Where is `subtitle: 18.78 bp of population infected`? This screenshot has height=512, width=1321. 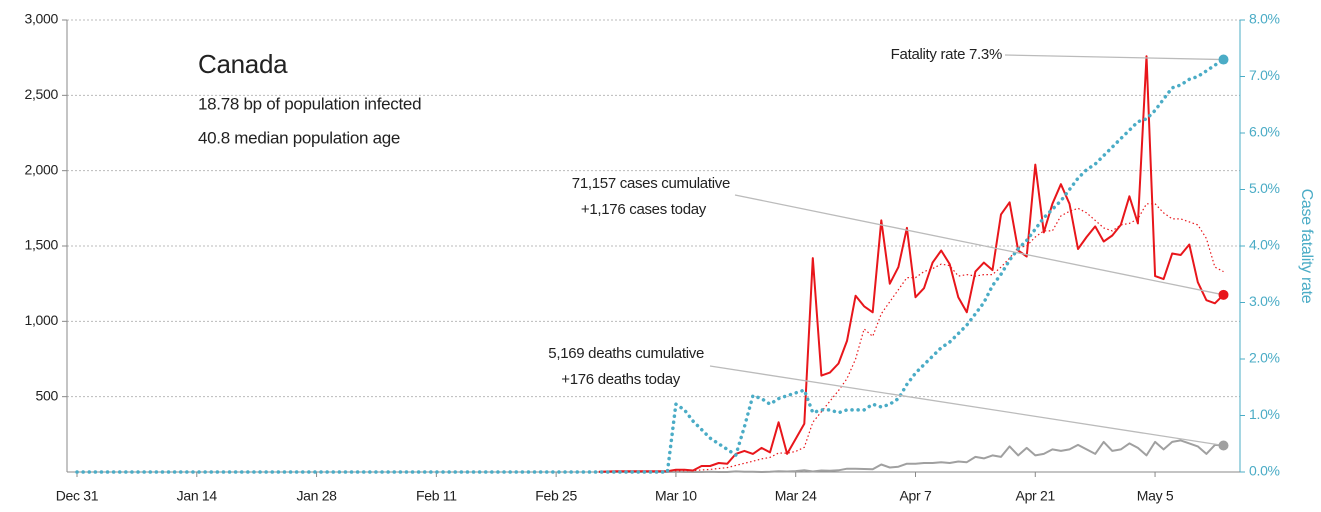 subtitle: 18.78 bp of population infected is located at coordinates (309, 103).